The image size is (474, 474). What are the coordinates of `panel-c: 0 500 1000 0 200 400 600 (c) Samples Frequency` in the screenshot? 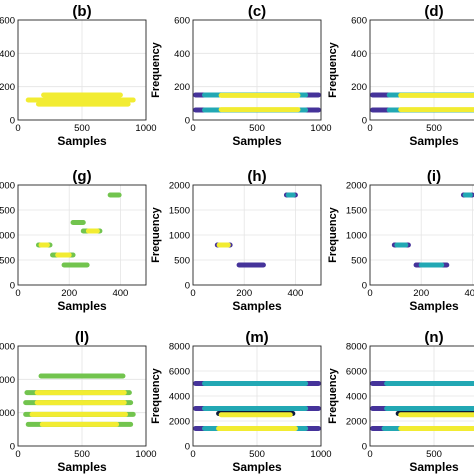 It's located at (241, 75).